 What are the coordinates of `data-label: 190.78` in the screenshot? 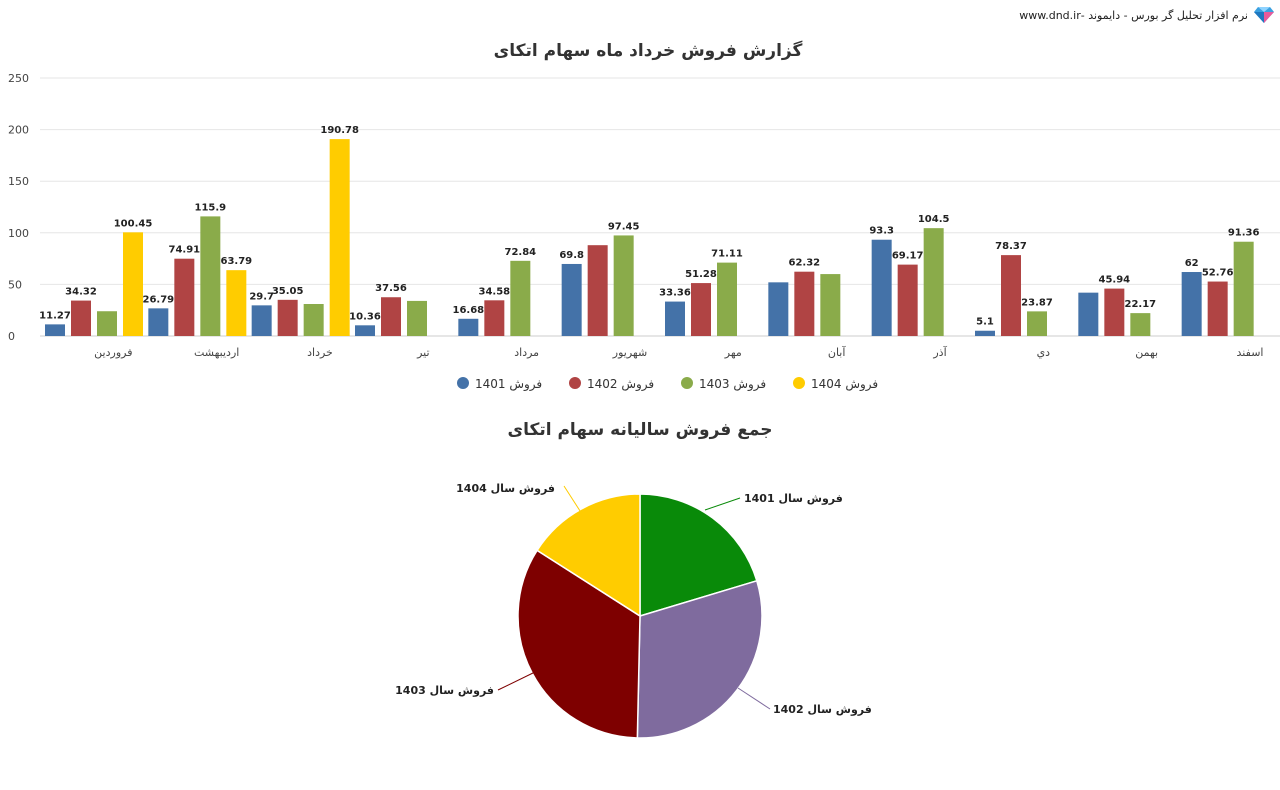 It's located at (339, 130).